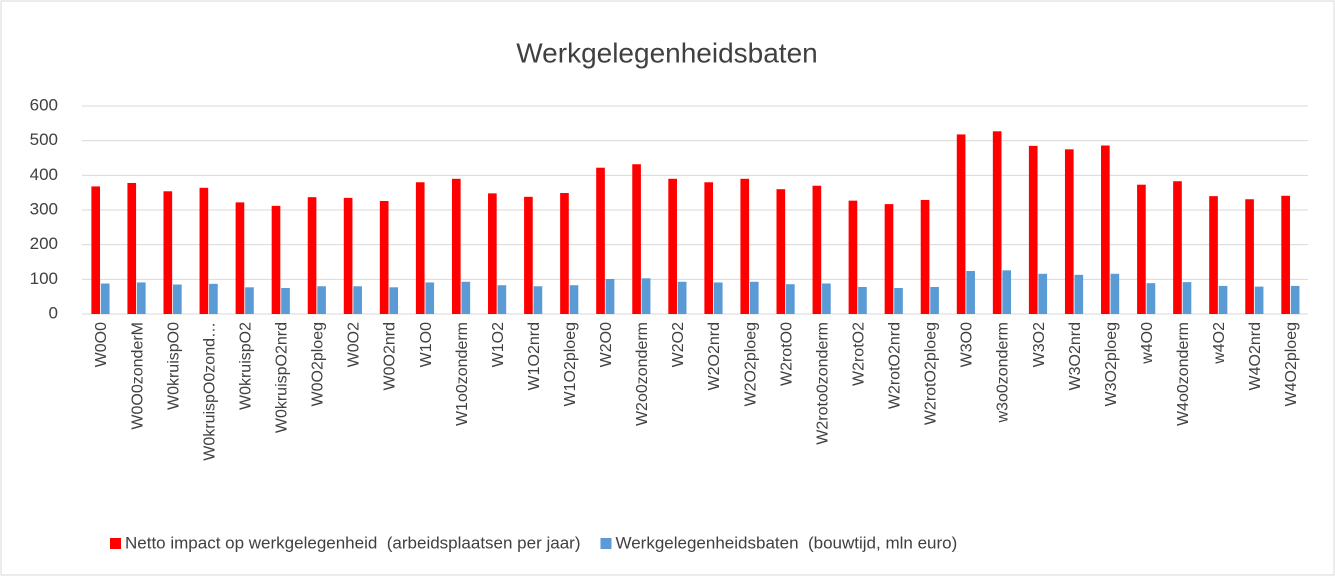  Describe the element at coordinates (895, 365) in the screenshot. I see `x-tick-label: W2rotO2nrd` at that location.